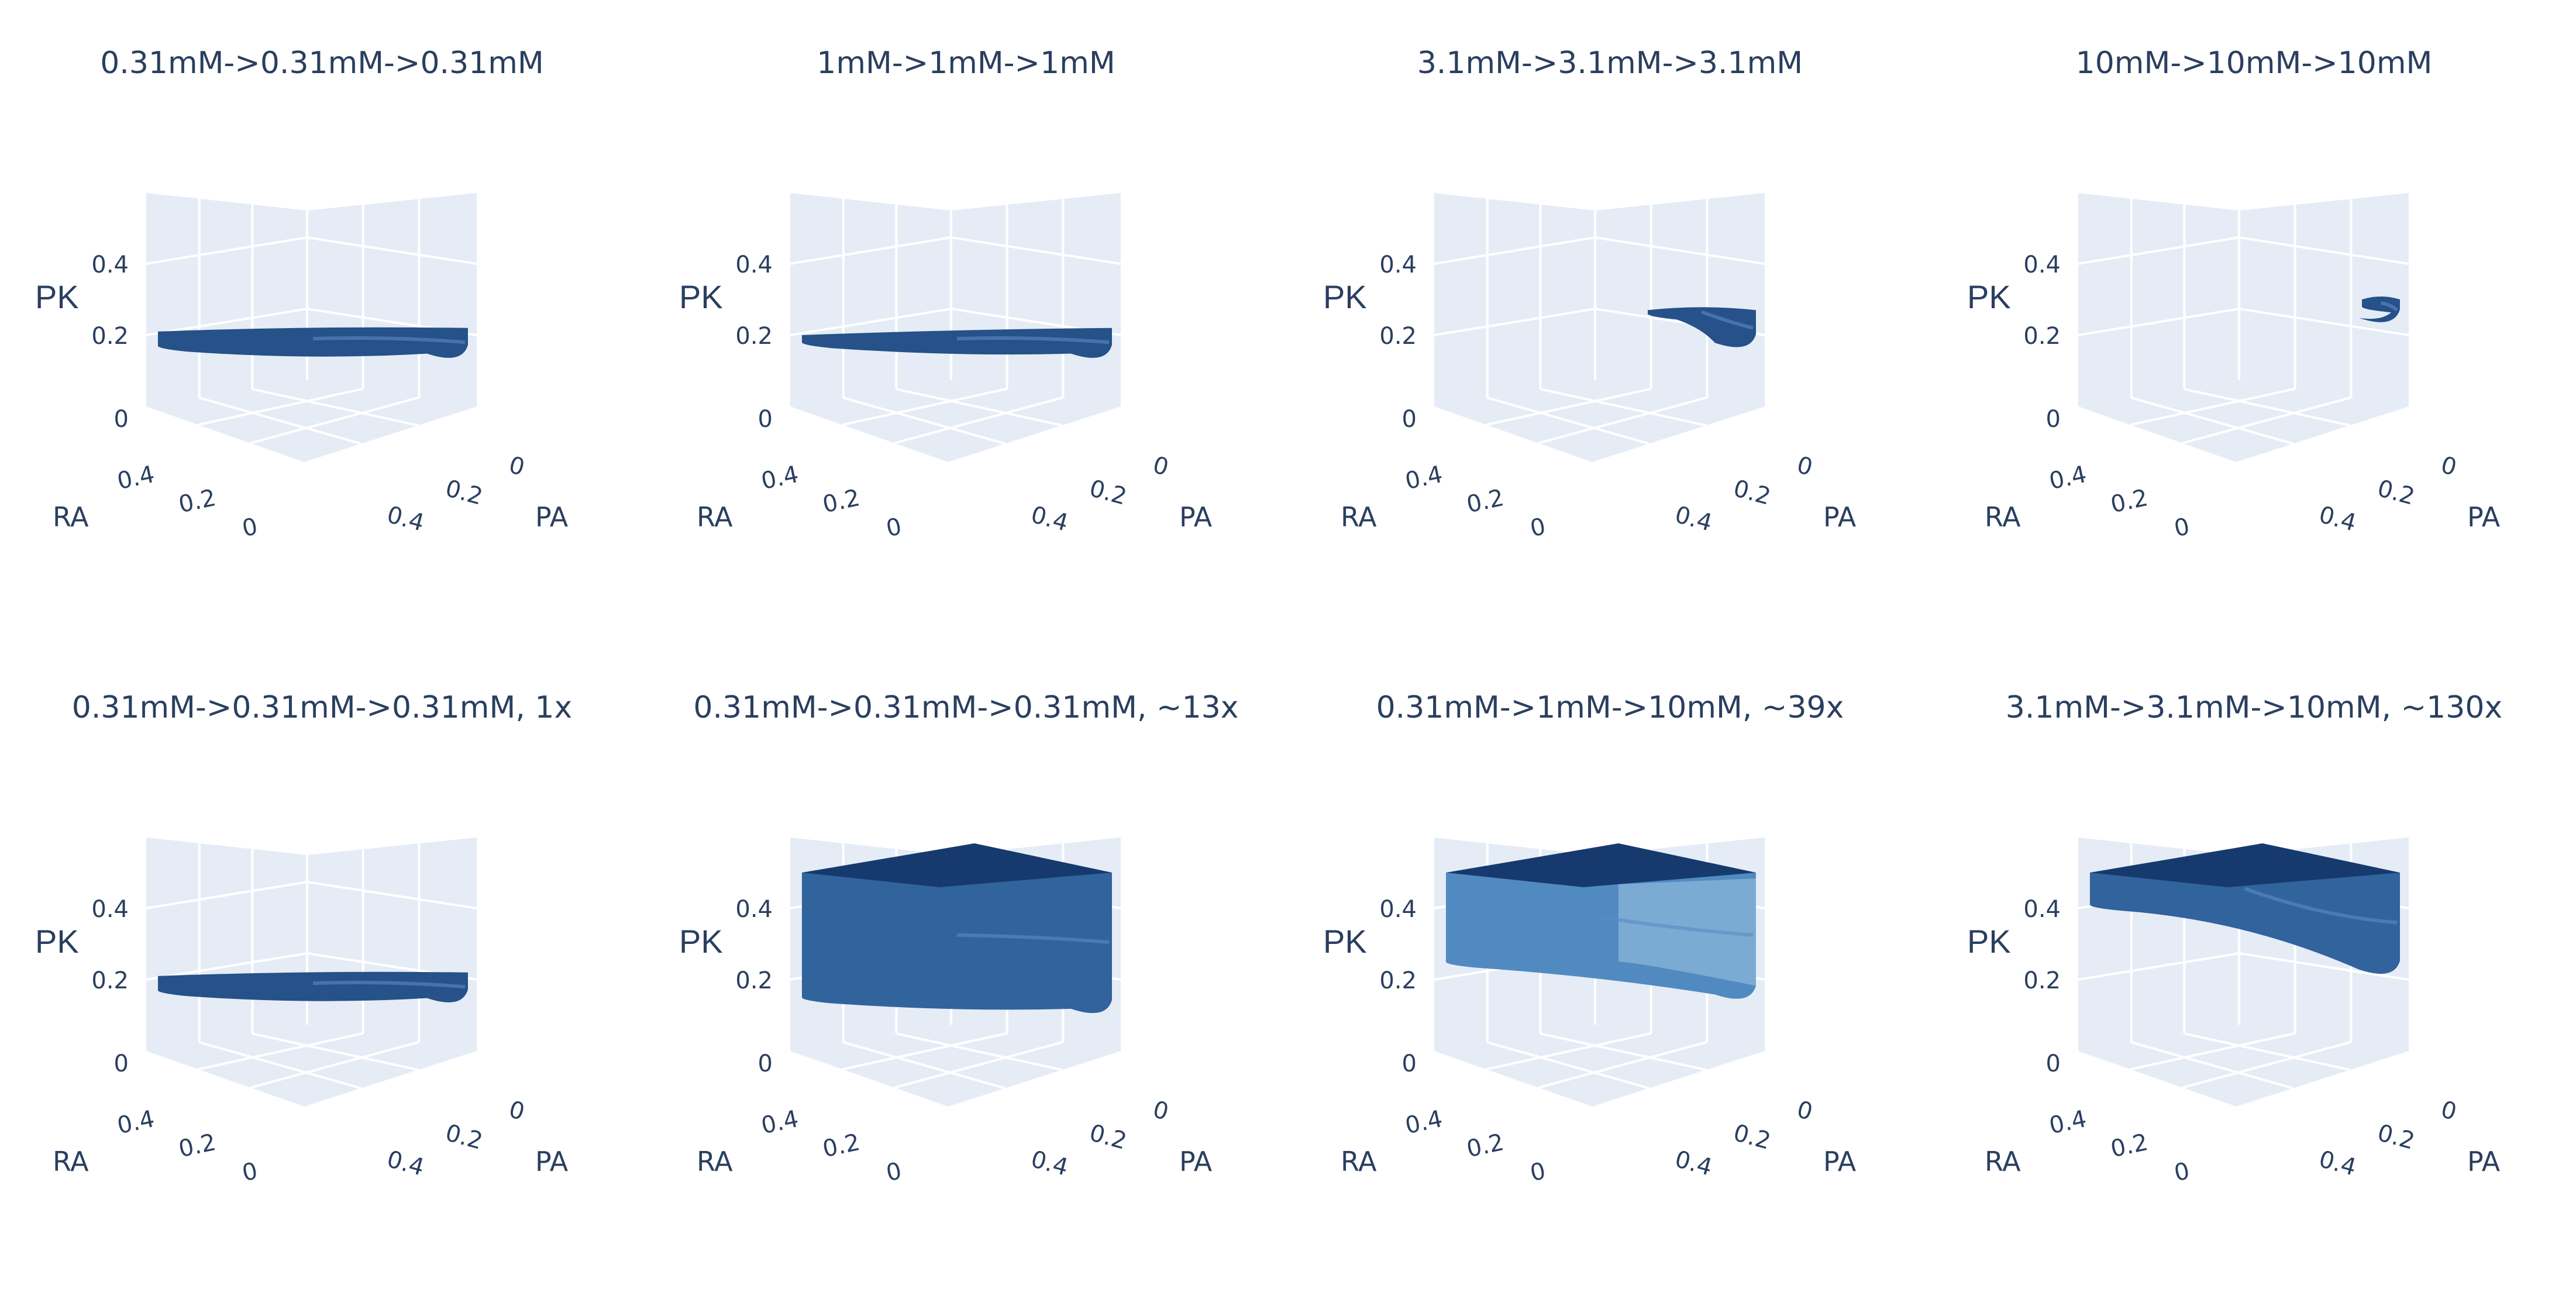  What do you see at coordinates (2254, 707) in the screenshot?
I see `chart-title: 3.1mM->3.1mM->10mM, ~130x` at bounding box center [2254, 707].